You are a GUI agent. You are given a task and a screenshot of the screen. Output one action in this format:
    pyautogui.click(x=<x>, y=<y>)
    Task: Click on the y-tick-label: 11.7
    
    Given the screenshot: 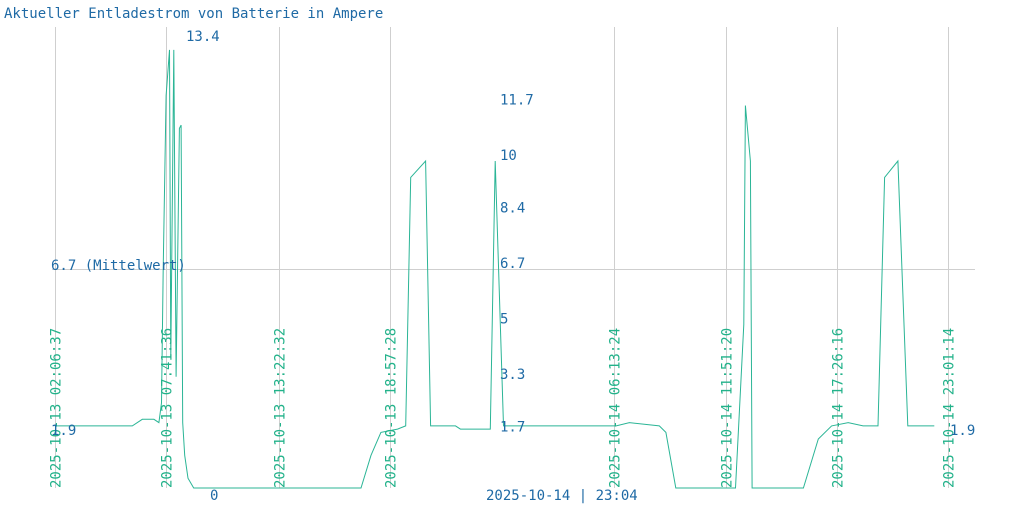 What is the action you would take?
    pyautogui.click(x=517, y=100)
    